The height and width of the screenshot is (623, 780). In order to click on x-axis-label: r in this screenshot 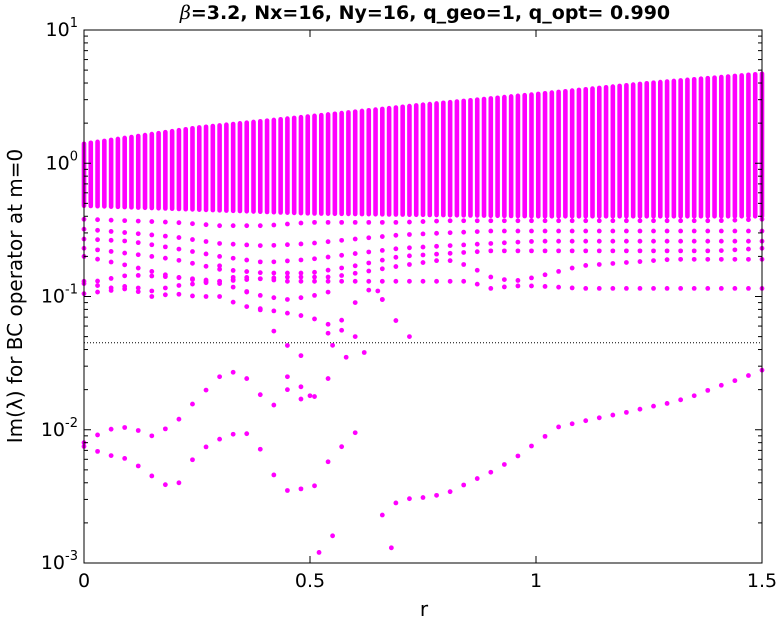, I will do `click(424, 609)`.